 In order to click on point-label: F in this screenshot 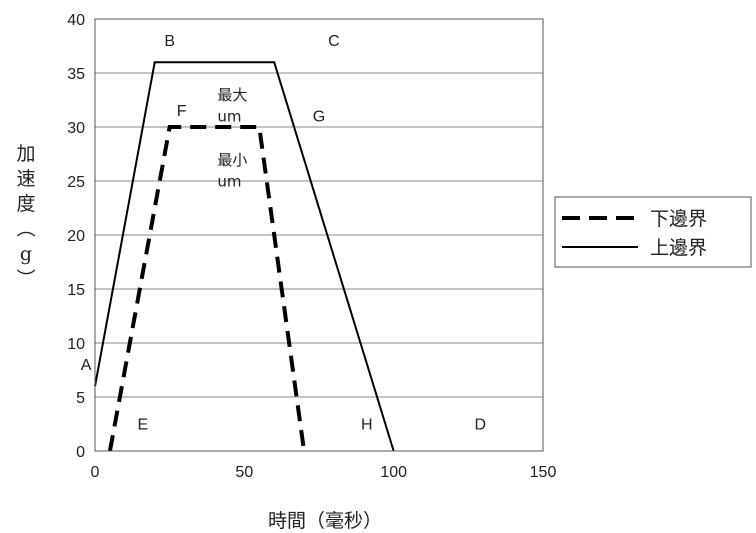, I will do `click(182, 111)`.